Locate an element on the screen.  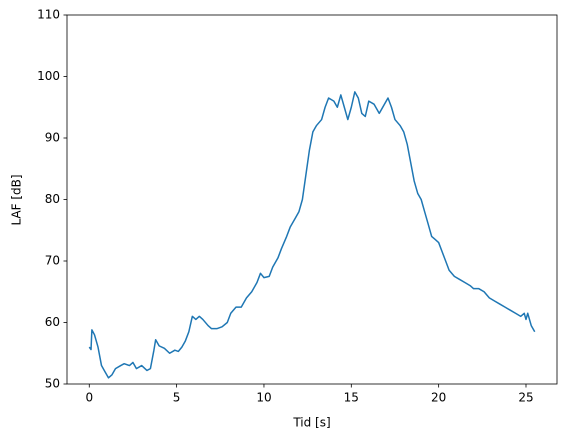
x-tick-label: 0 is located at coordinates (89, 398).